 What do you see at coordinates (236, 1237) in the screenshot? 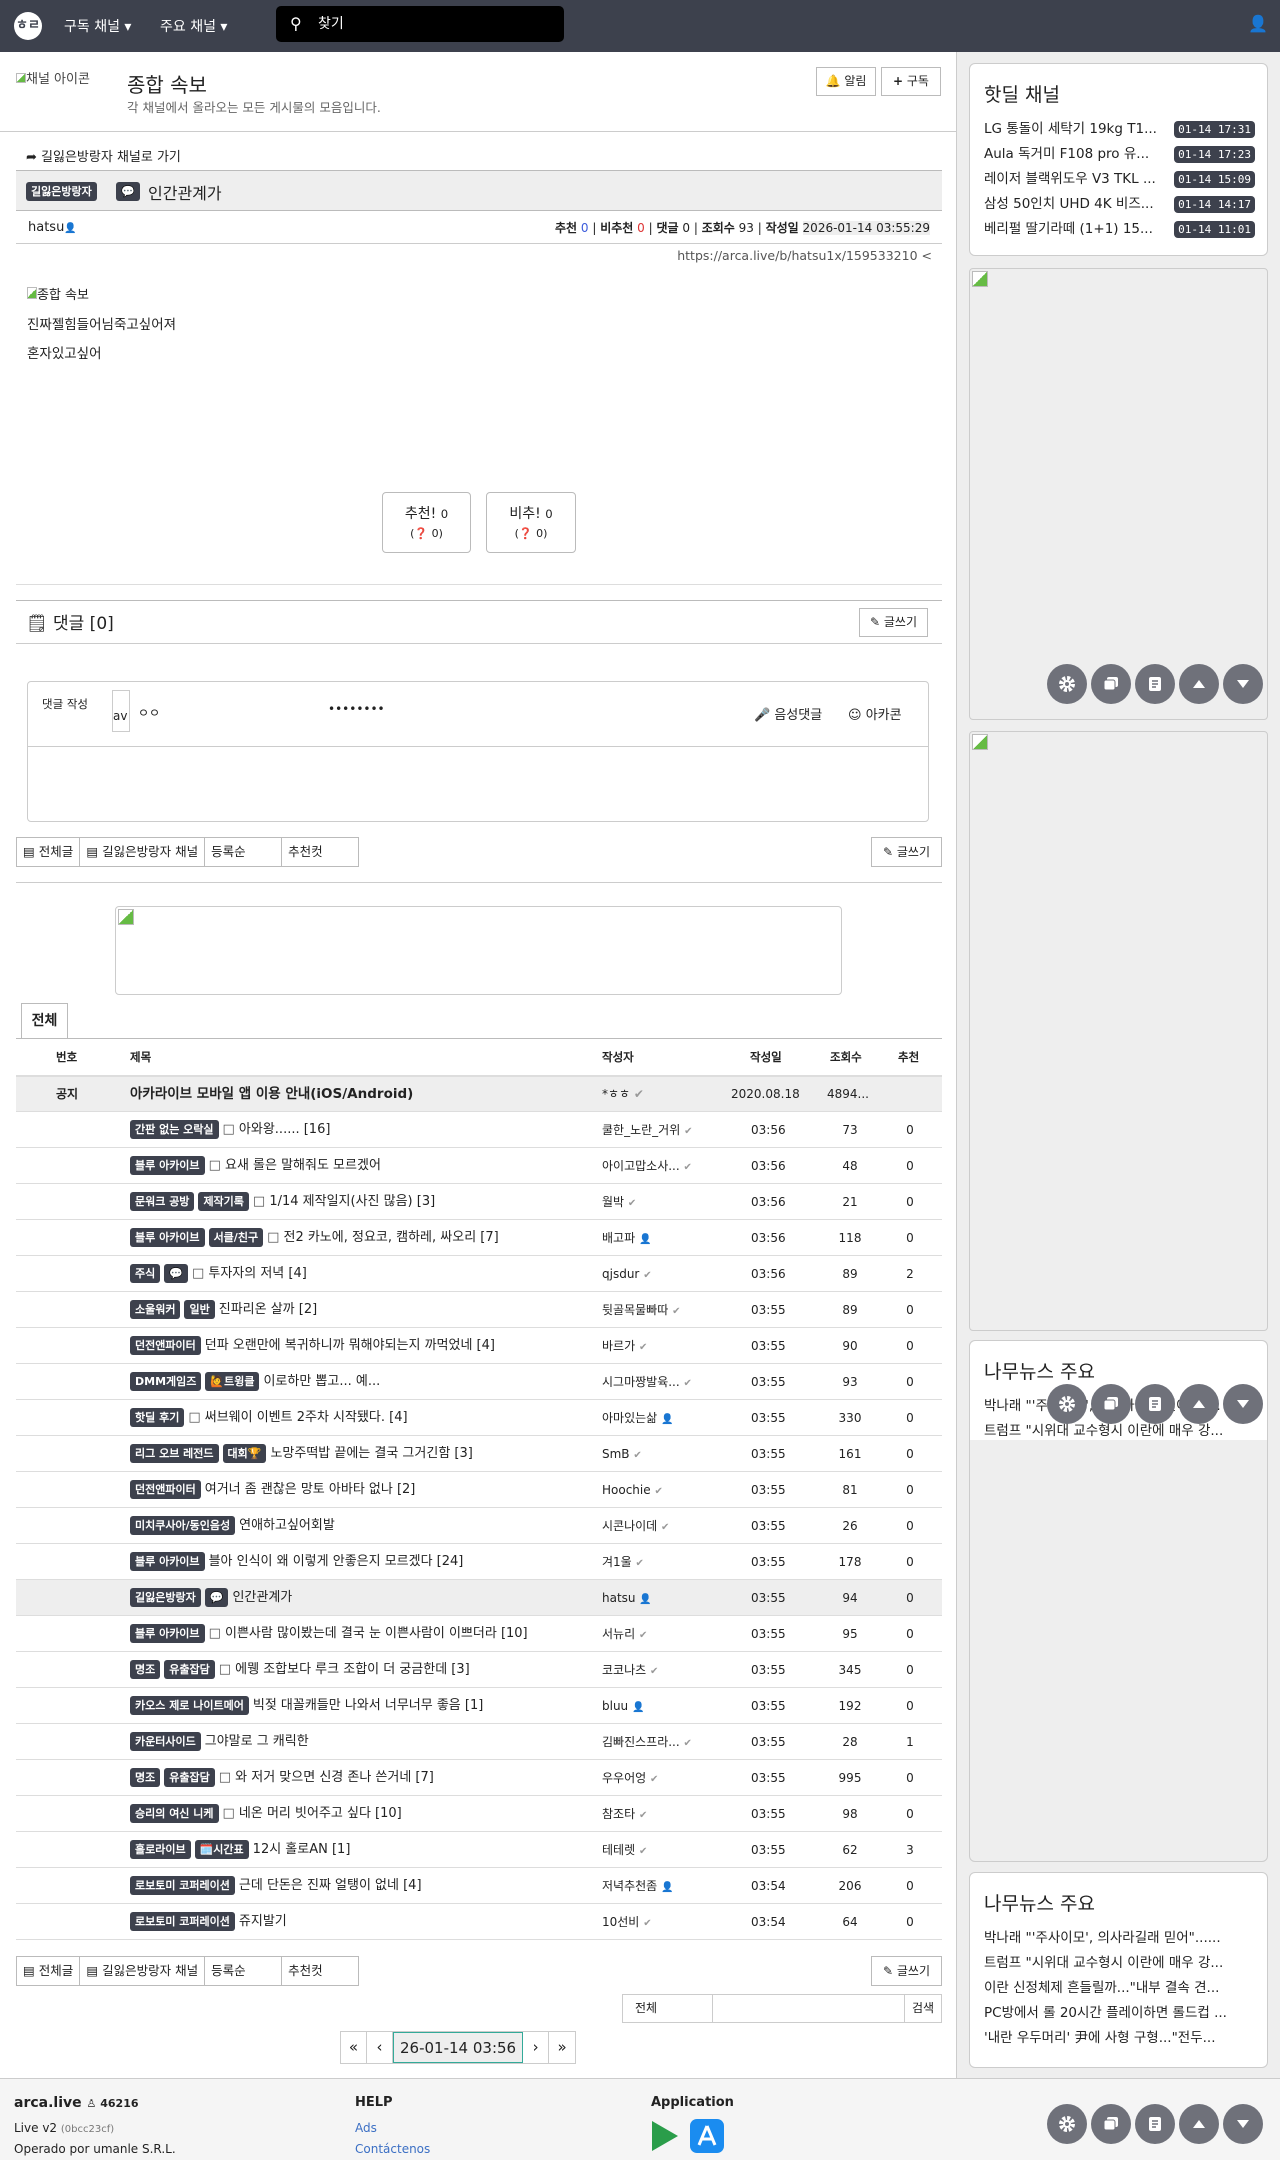
I see `category-badge: 서클/친구` at bounding box center [236, 1237].